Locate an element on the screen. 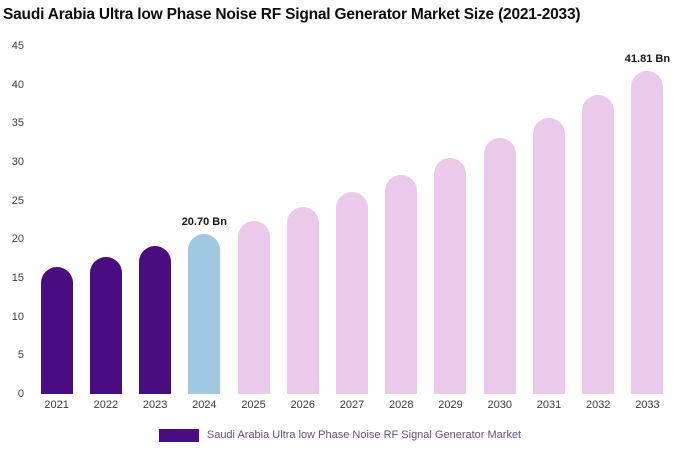 This screenshot has height=450, width=680. bar-2024 is located at coordinates (204, 313).